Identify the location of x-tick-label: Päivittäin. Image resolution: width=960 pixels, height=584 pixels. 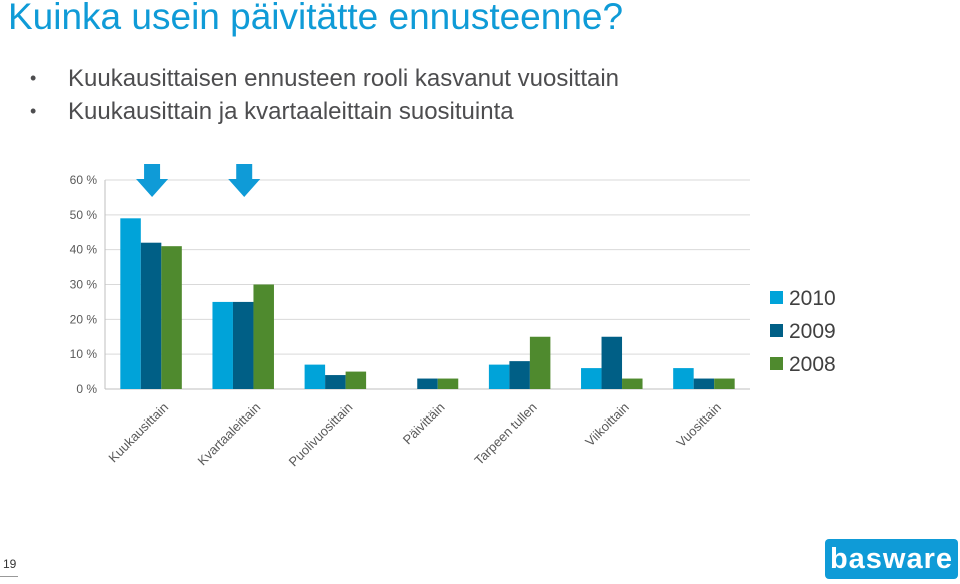
(424, 424).